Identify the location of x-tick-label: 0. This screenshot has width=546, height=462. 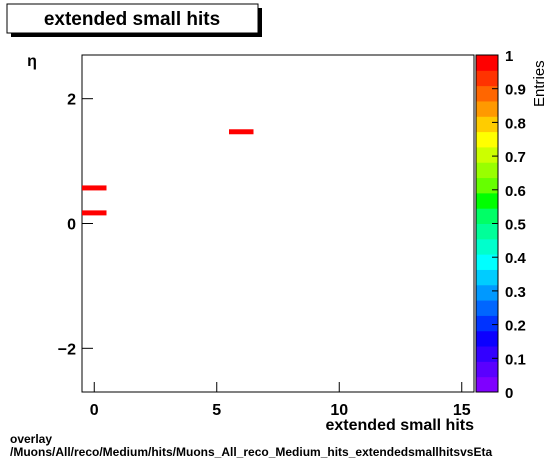
(94, 410).